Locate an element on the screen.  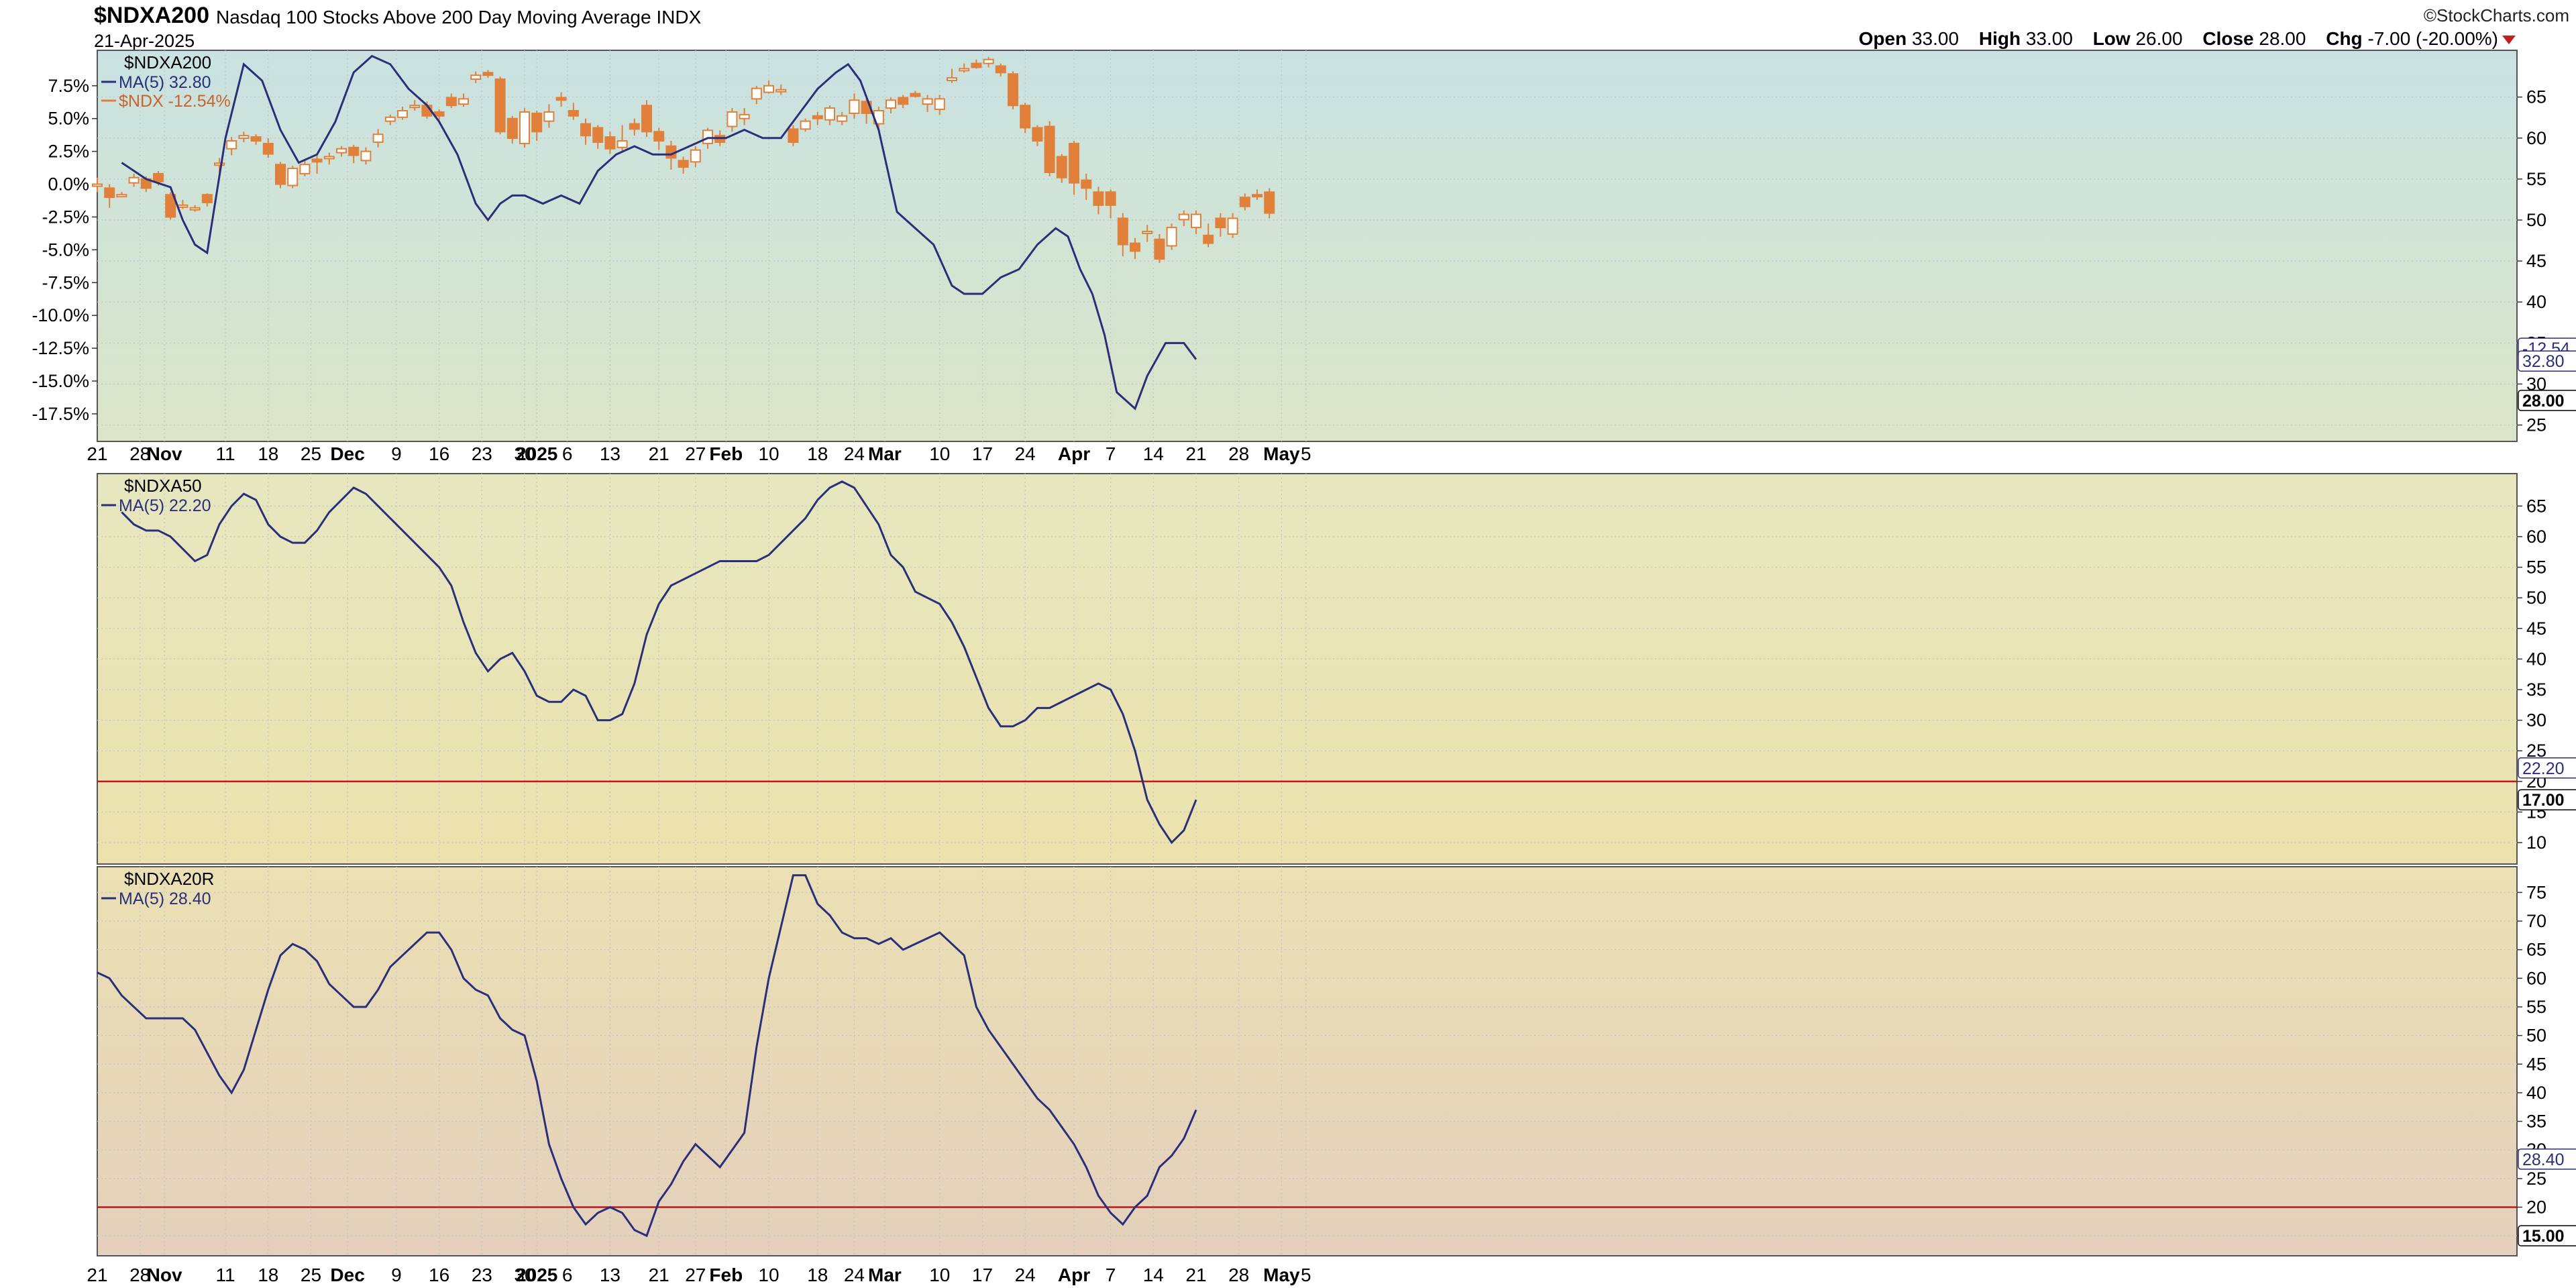
y-left-tick-label: -7.5% is located at coordinates (65, 282).